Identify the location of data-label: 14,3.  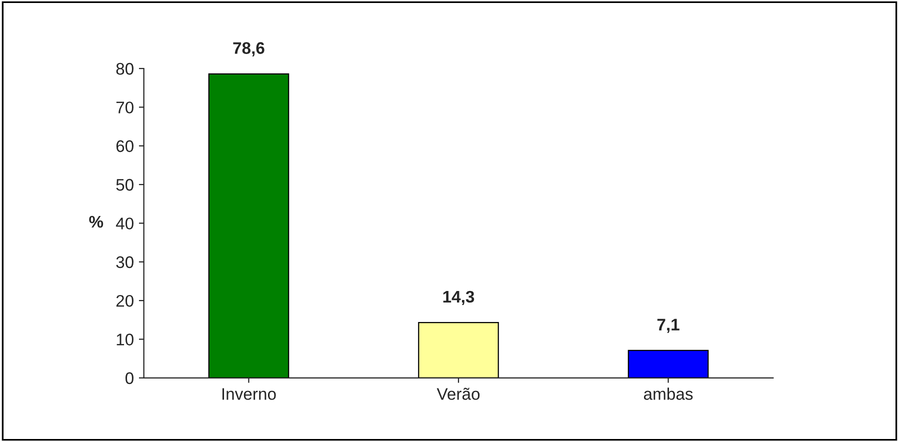
(458, 298).